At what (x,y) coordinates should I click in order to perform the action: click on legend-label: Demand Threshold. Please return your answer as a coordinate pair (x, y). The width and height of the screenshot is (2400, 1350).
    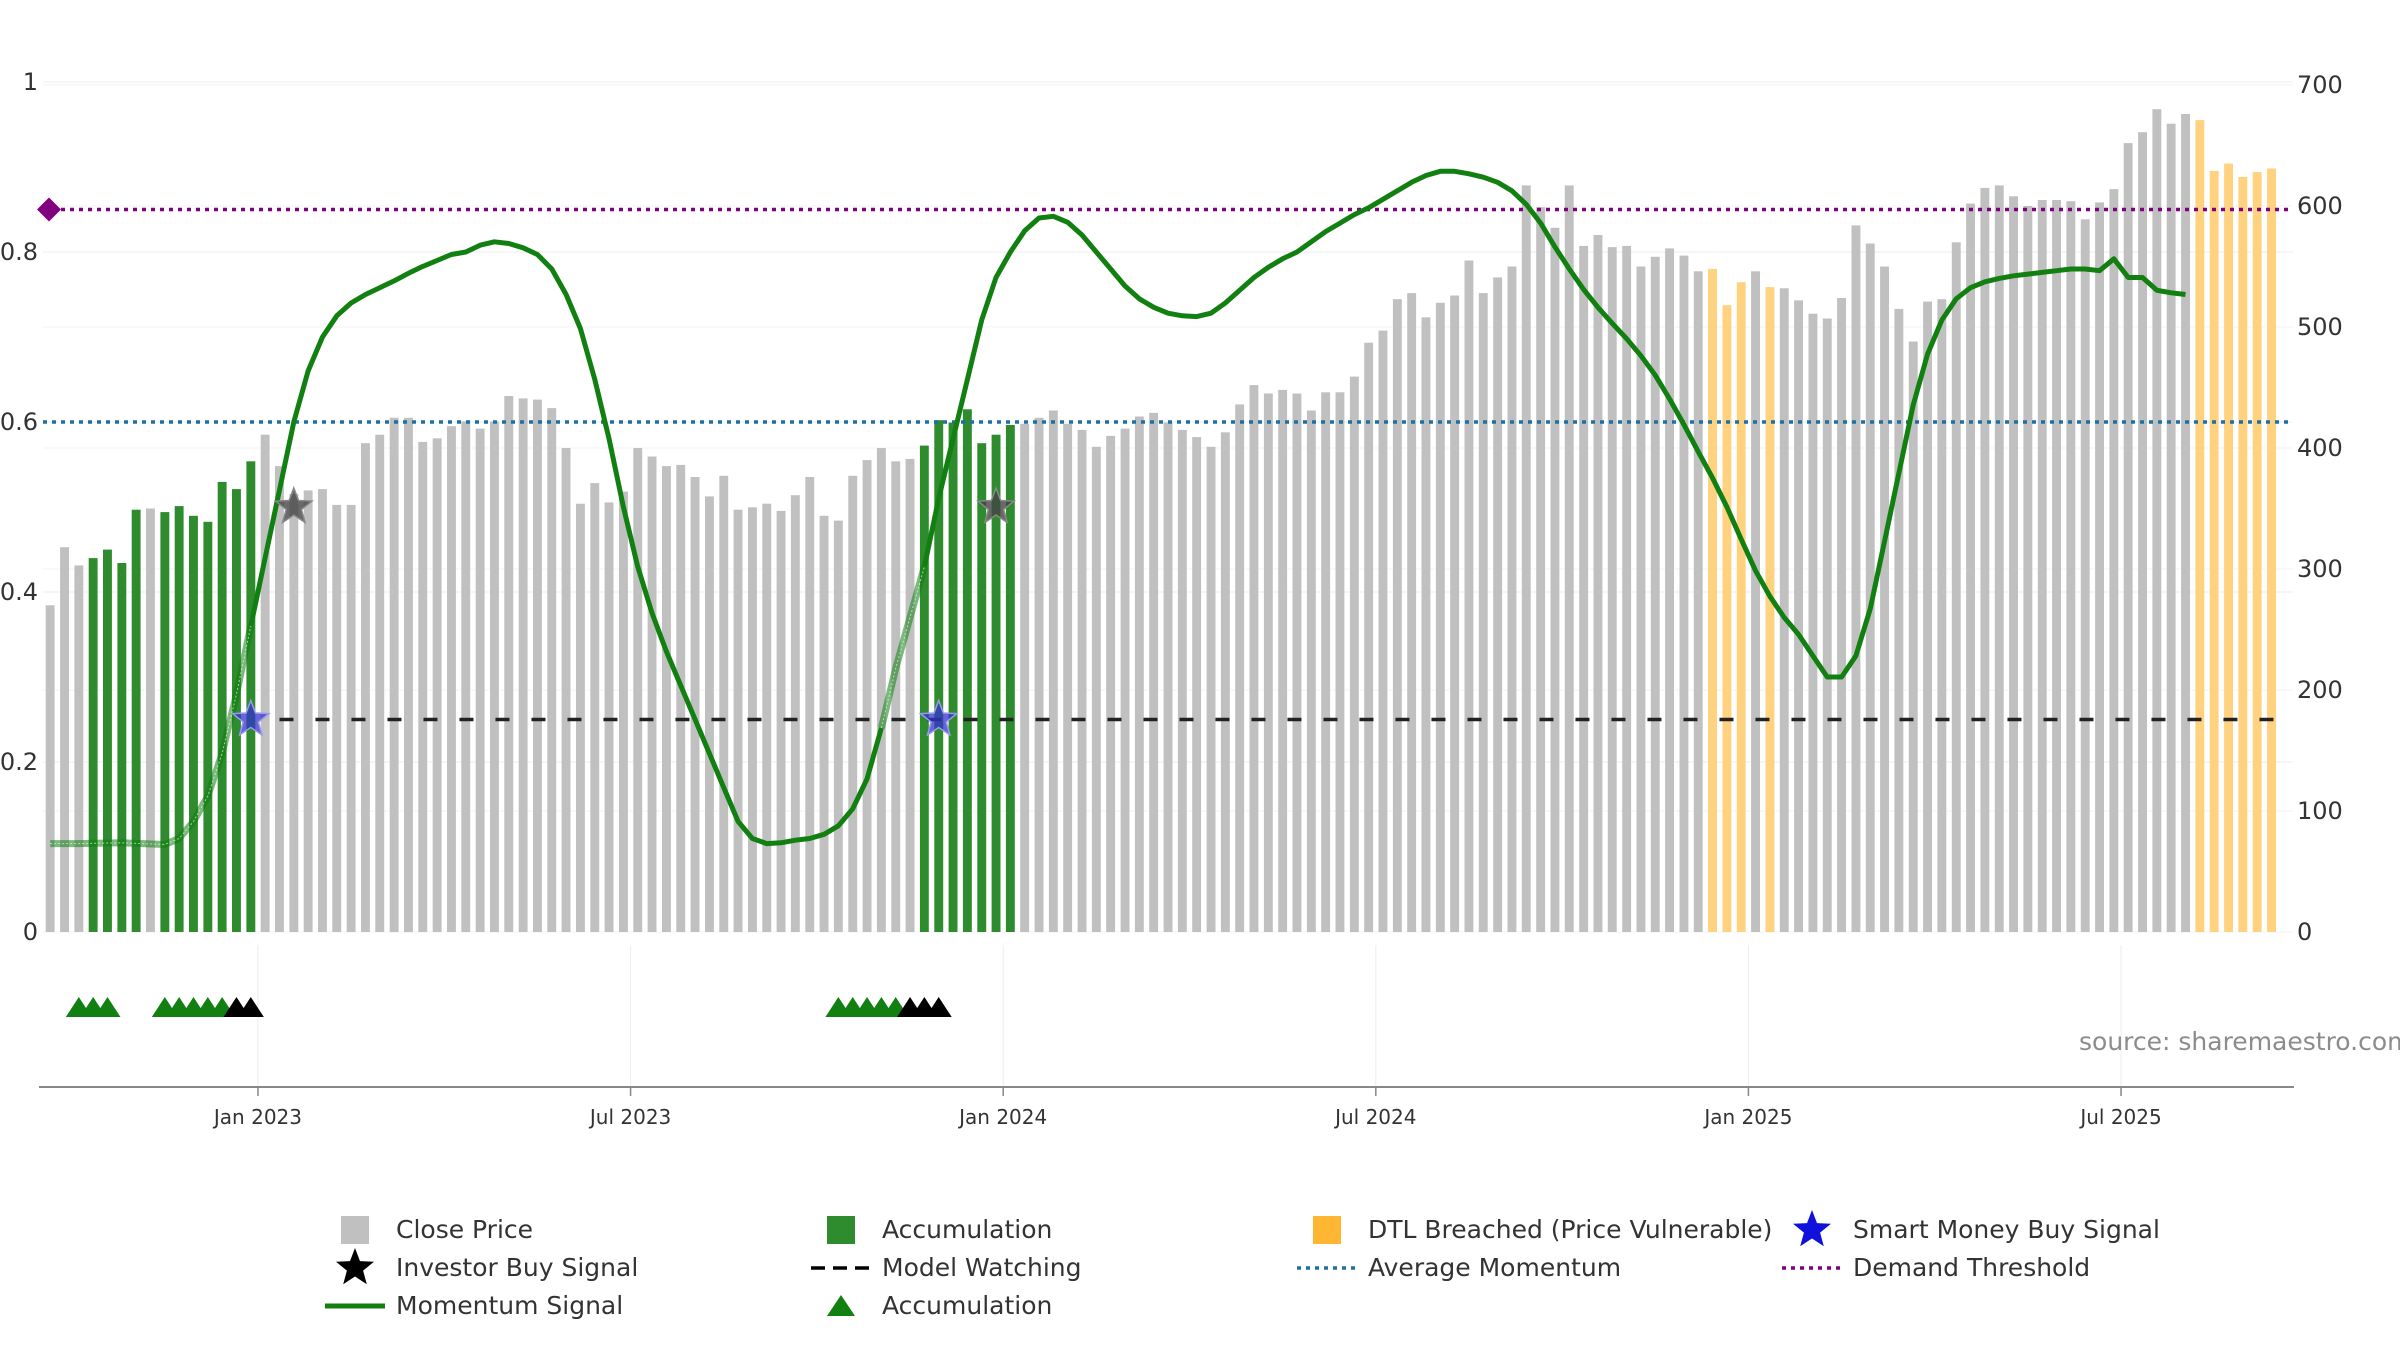
    Looking at the image, I should click on (1971, 1267).